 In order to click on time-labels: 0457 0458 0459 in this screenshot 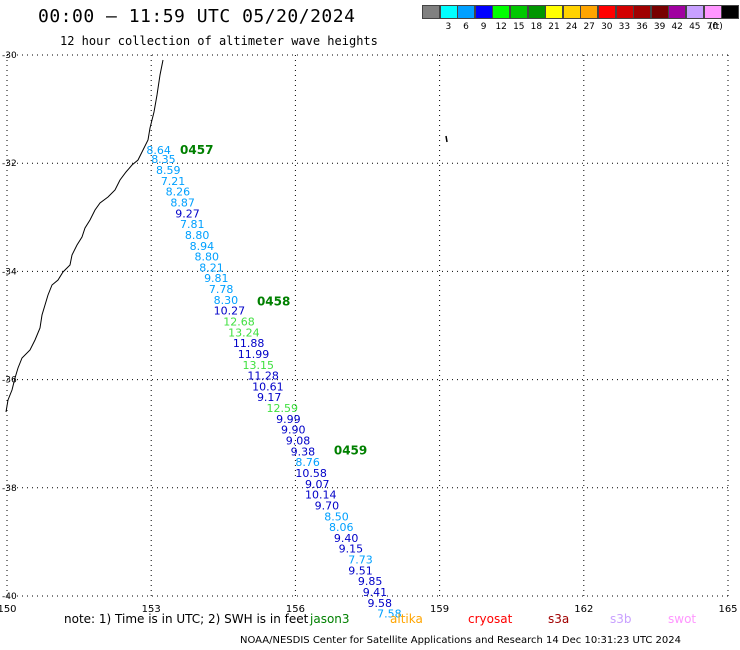, I will do `click(273, 300)`.